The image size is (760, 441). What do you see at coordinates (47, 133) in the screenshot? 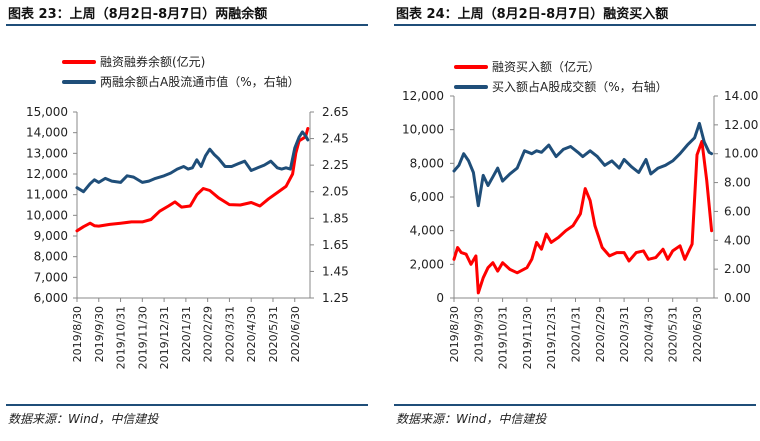
I see `left-tick-label: 14,000` at bounding box center [47, 133].